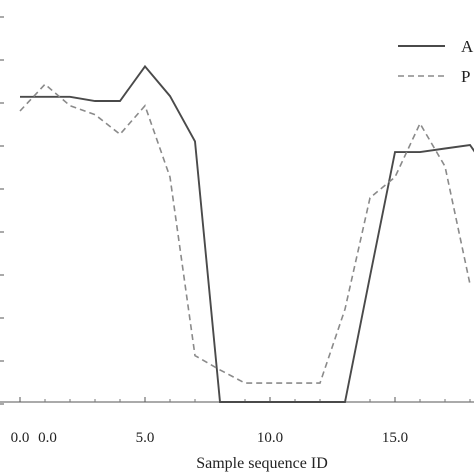 This screenshot has width=474, height=474. What do you see at coordinates (467, 46) in the screenshot?
I see `legend-label: A` at bounding box center [467, 46].